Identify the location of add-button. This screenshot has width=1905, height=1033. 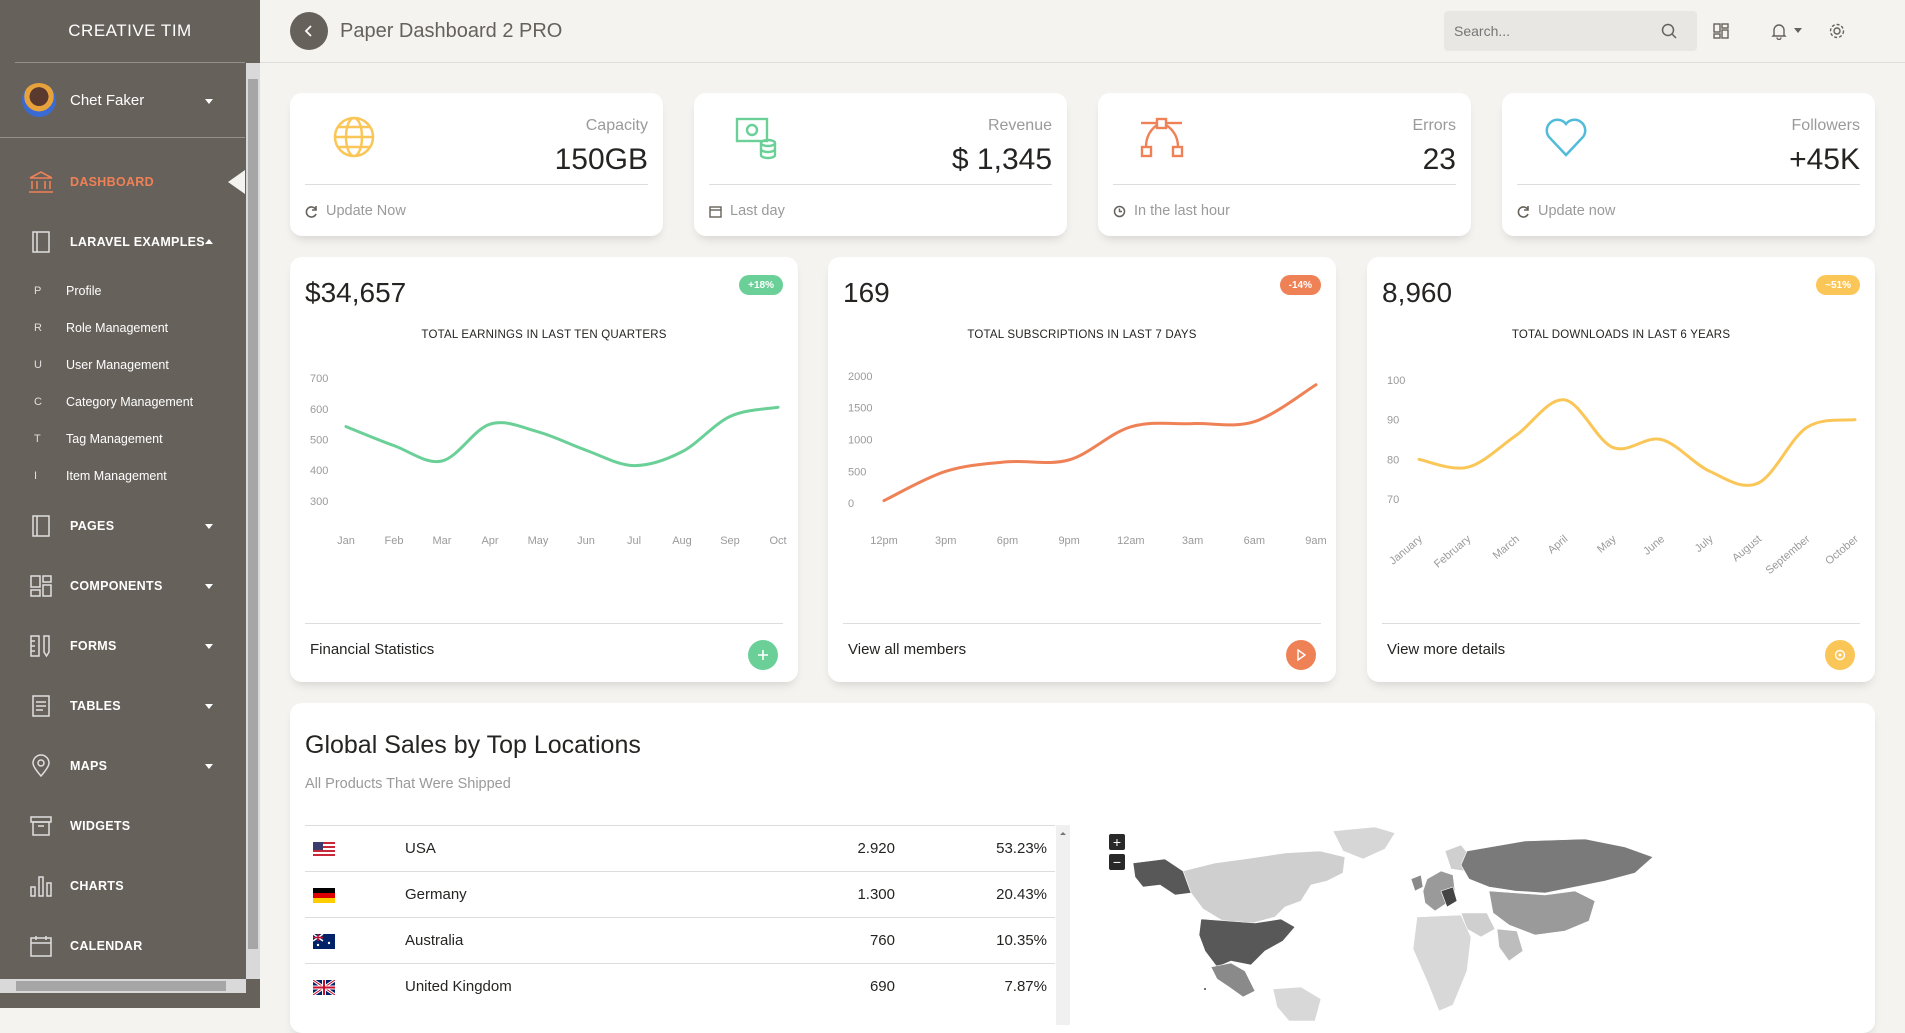
(763, 655).